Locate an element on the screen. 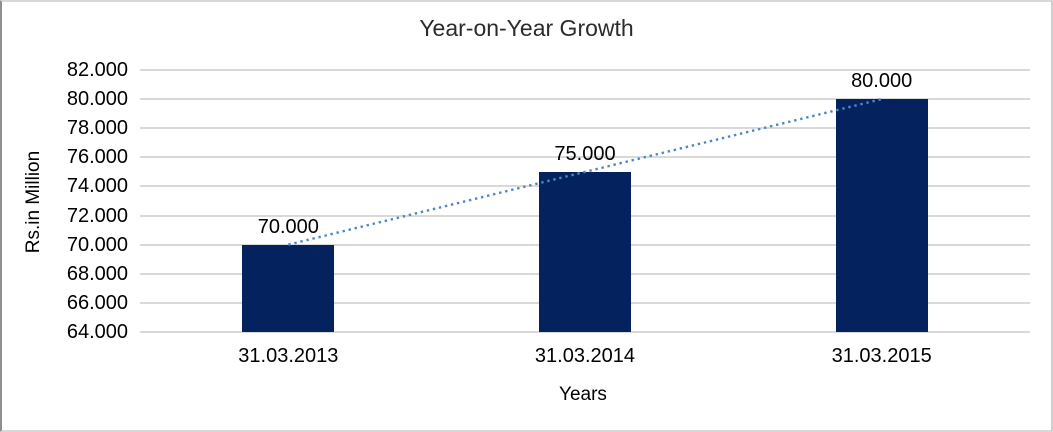 This screenshot has width=1053, height=432. y-tick-label: 64.000 is located at coordinates (97, 332).